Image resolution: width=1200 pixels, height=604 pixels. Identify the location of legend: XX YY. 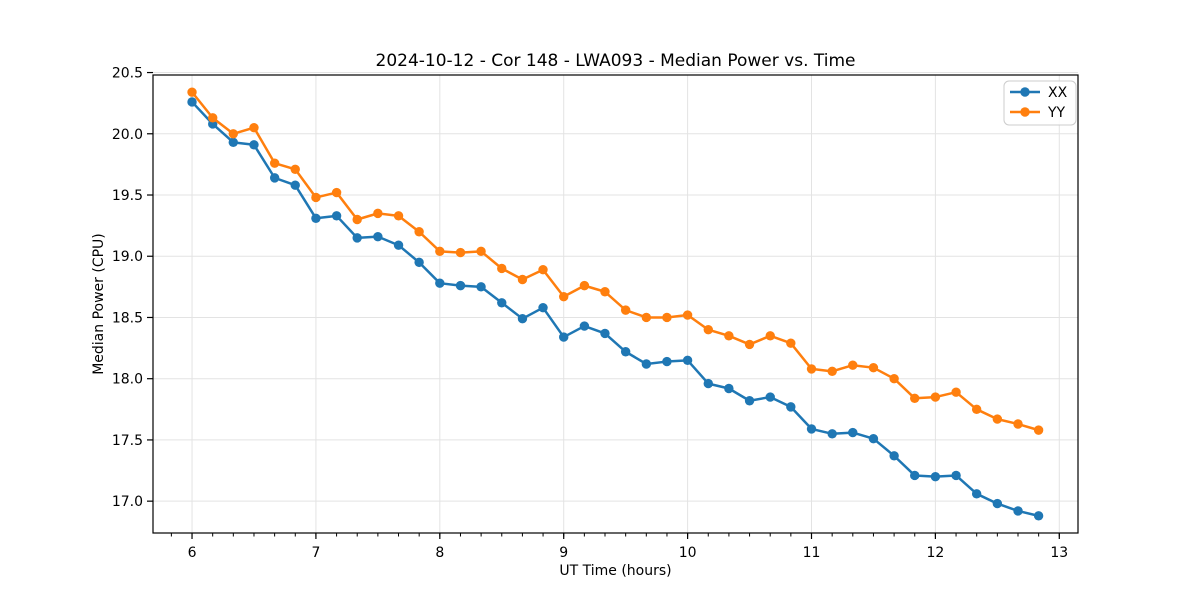
(1040, 103).